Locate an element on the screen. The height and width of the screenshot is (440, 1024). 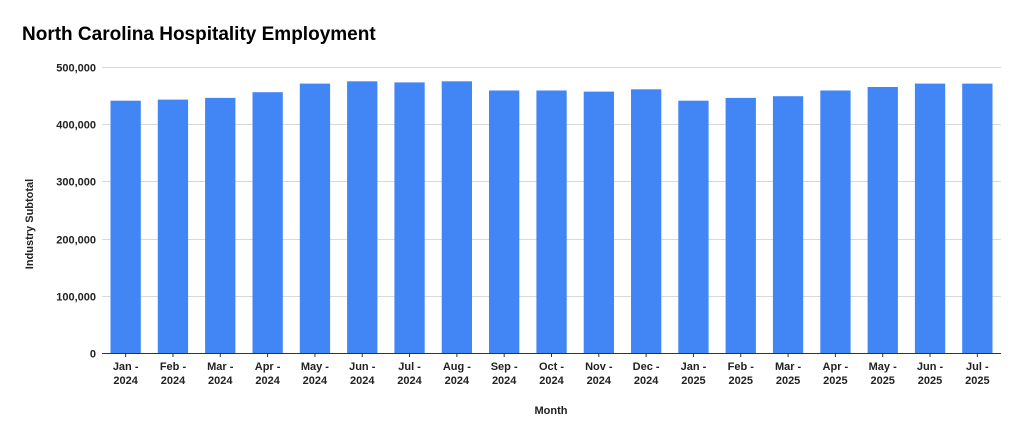
x-tick-label: Feb -2024 is located at coordinates (173, 374).